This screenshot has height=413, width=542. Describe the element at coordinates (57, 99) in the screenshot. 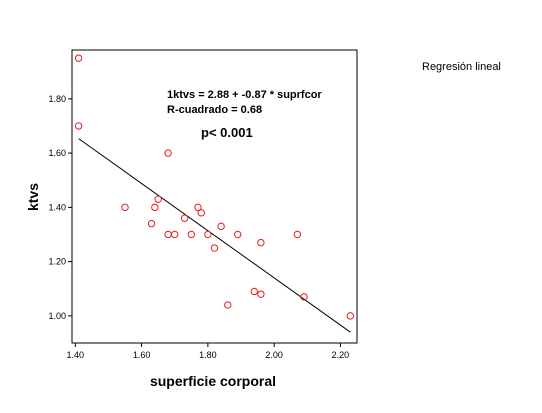

I see `y-tick-label: 1.80` at that location.